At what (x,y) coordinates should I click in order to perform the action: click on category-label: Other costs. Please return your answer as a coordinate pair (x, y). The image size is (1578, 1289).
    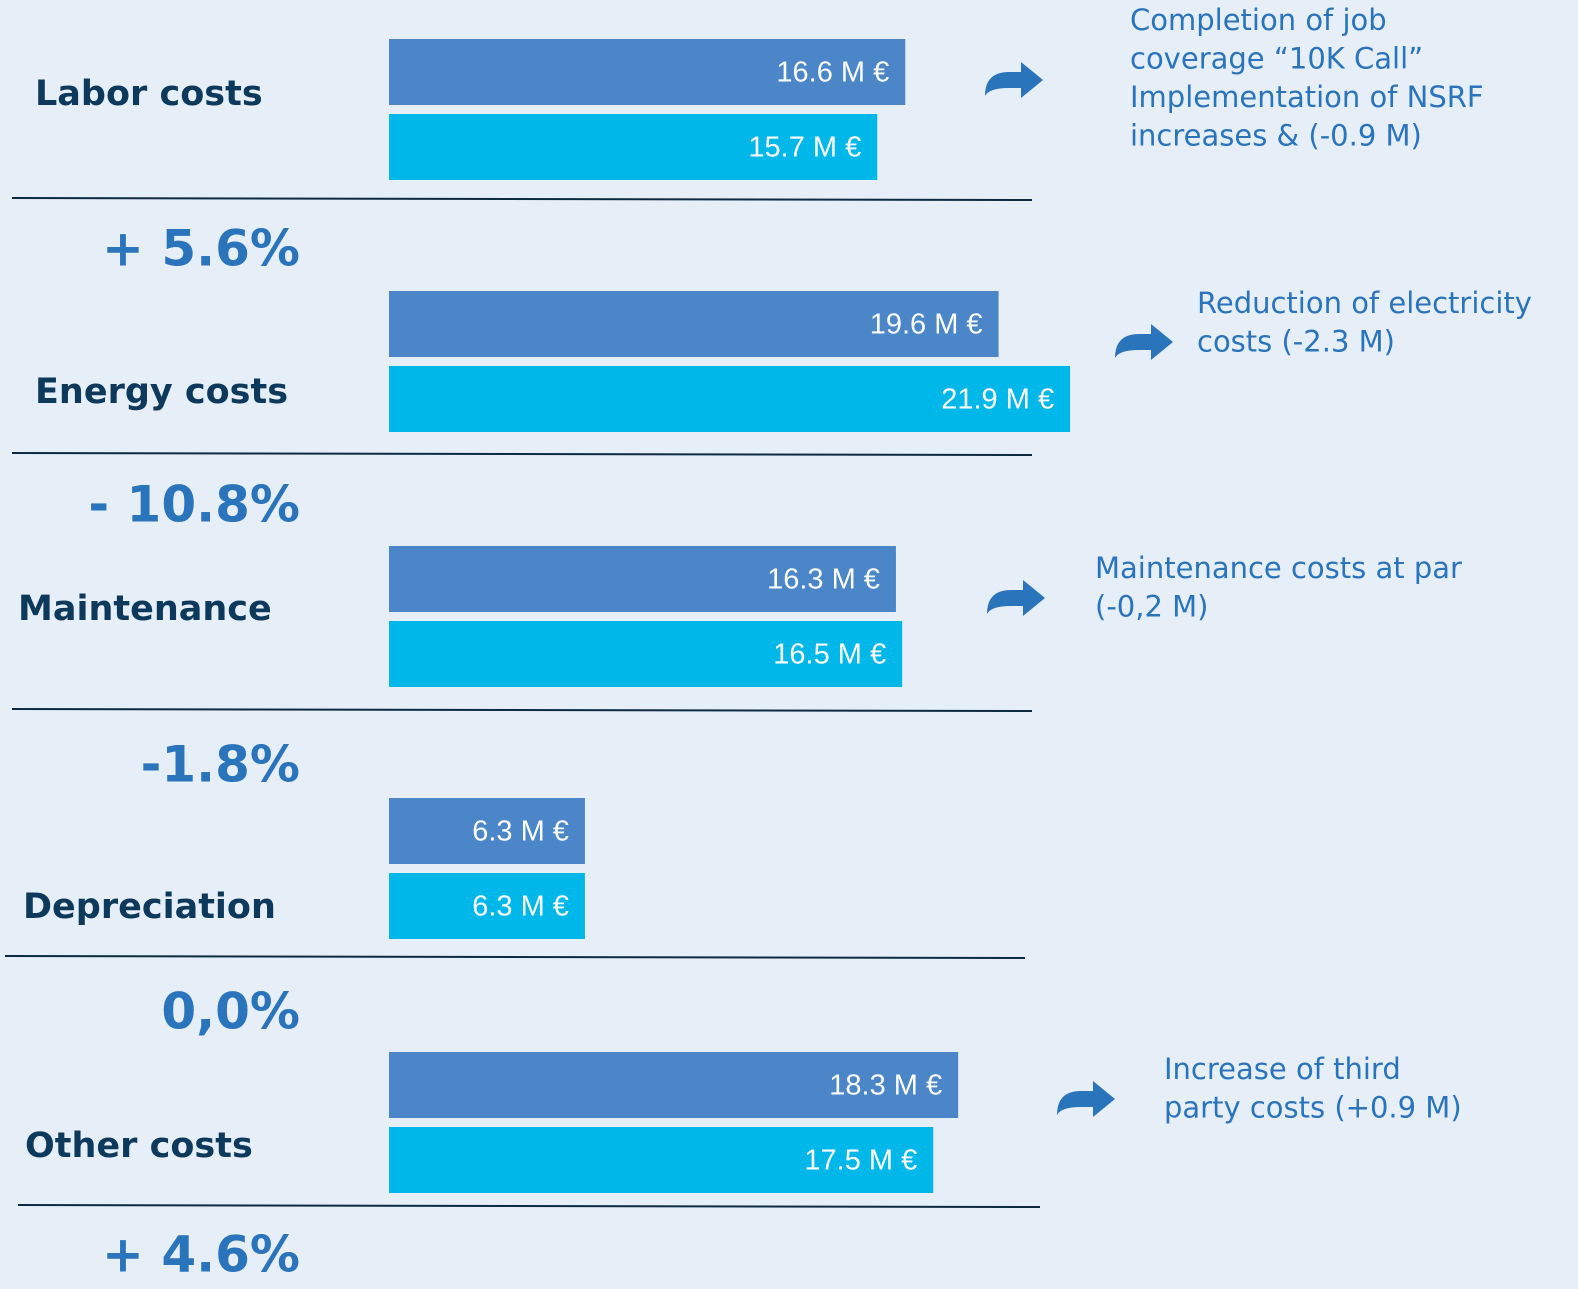
    Looking at the image, I should click on (139, 1146).